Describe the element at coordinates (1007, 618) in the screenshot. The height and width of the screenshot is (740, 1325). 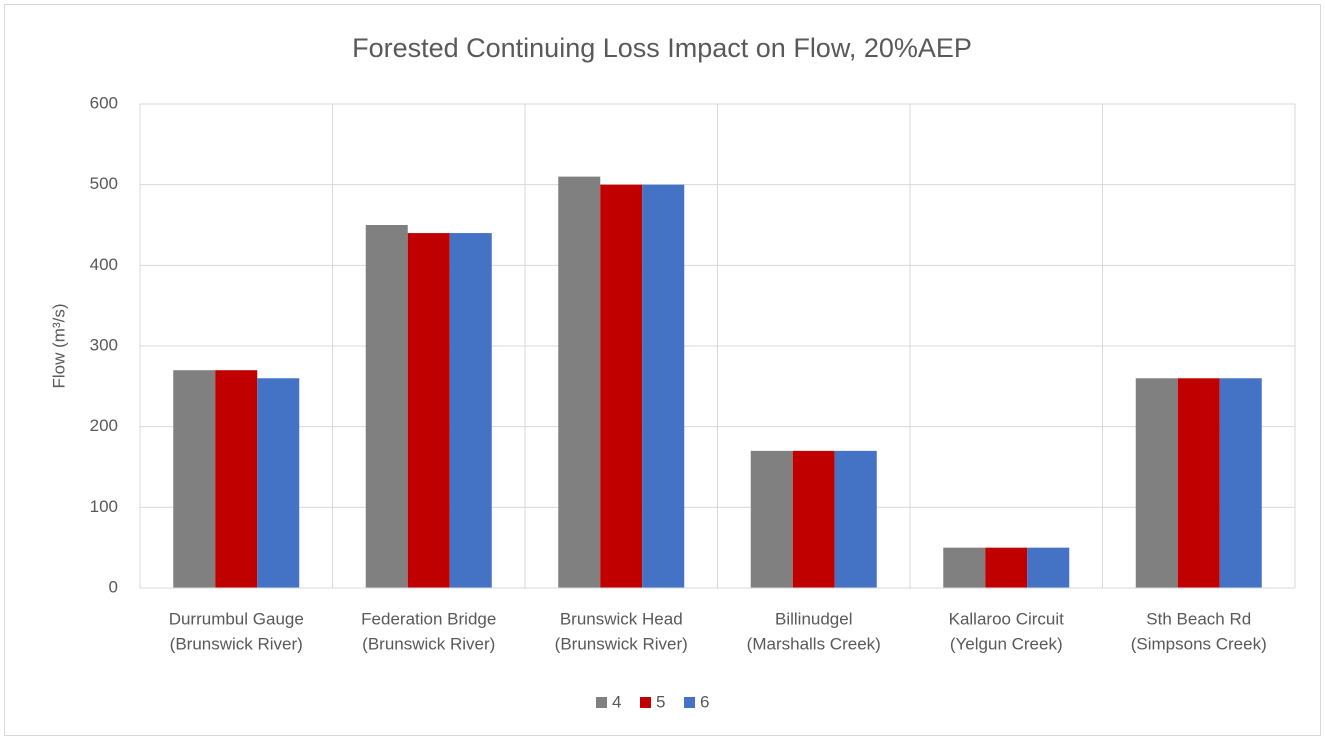
I see `x-tick-label: Kallaroo Circuit` at that location.